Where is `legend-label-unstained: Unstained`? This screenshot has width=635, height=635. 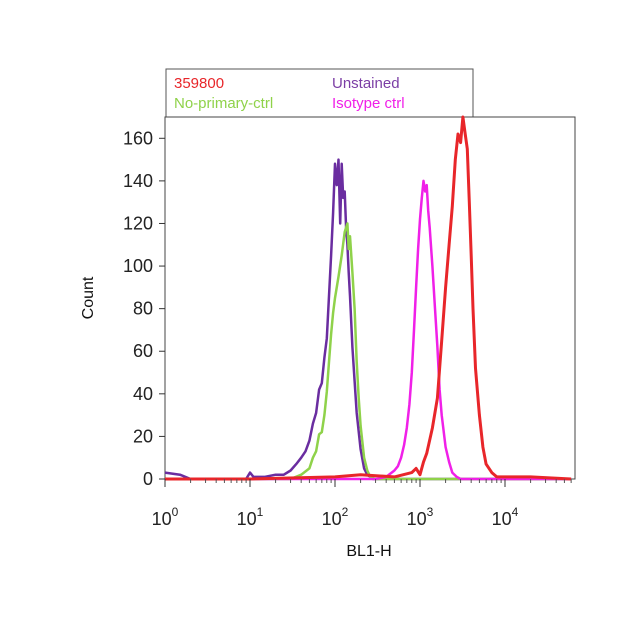 legend-label-unstained: Unstained is located at coordinates (366, 83).